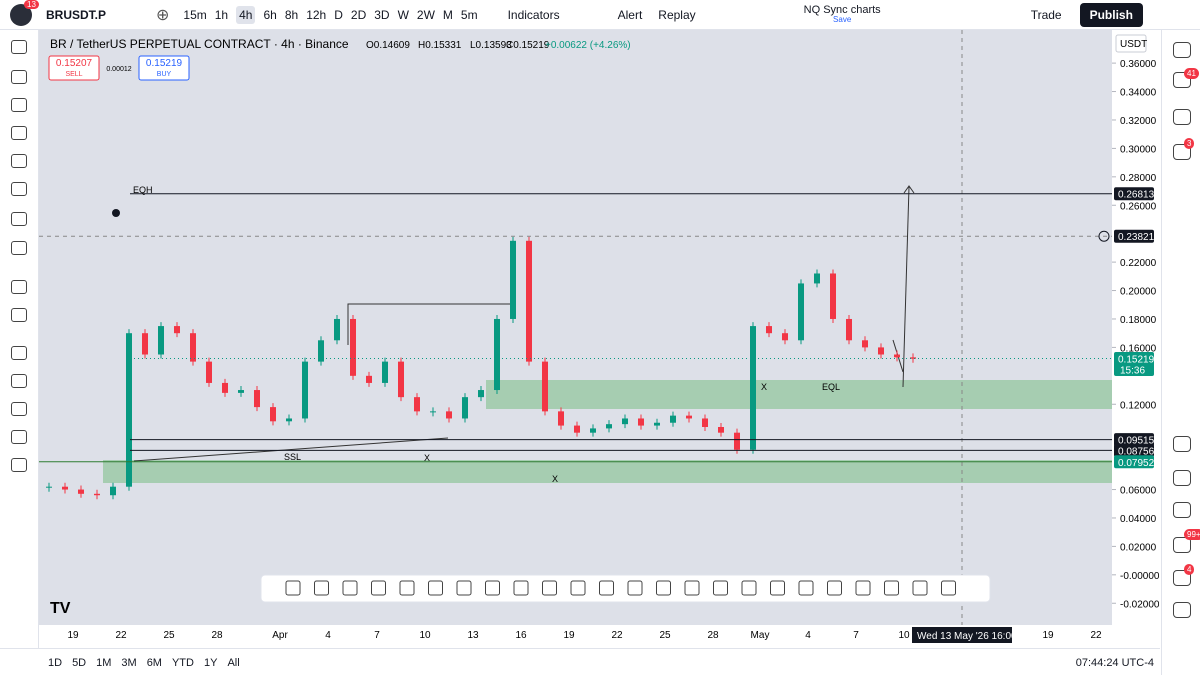 The image size is (1200, 676). What do you see at coordinates (210, 662) in the screenshot?
I see `date-range: 1Y` at bounding box center [210, 662].